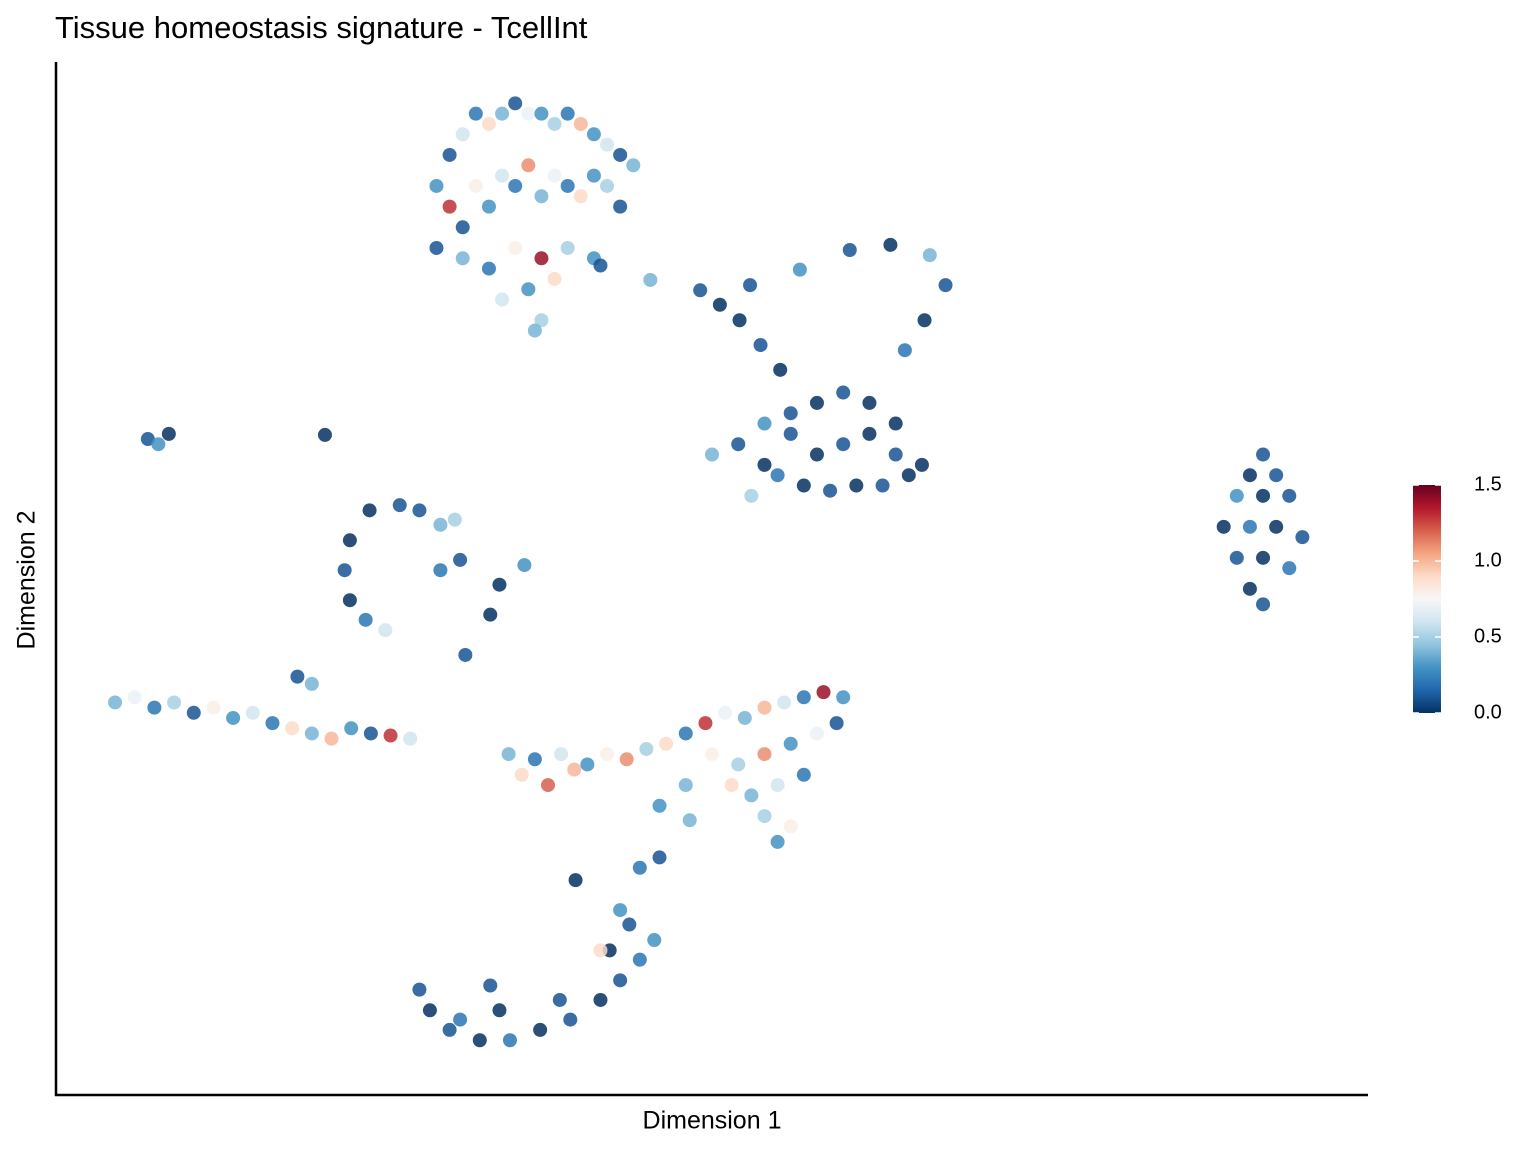 The height and width of the screenshot is (1152, 1536). I want to click on colorbar-tick-label: 0.5, so click(1488, 636).